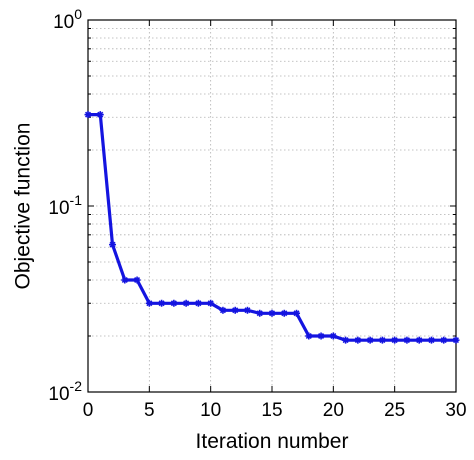 This screenshot has width=474, height=460. I want to click on x-tick-label: 15, so click(271, 410).